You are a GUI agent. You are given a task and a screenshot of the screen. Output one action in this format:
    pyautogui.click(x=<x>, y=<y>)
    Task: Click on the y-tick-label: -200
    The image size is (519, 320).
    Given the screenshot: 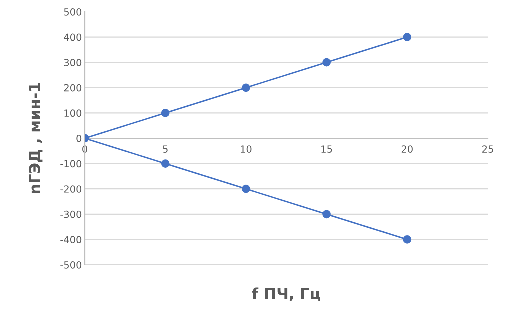 What is the action you would take?
    pyautogui.click(x=71, y=189)
    